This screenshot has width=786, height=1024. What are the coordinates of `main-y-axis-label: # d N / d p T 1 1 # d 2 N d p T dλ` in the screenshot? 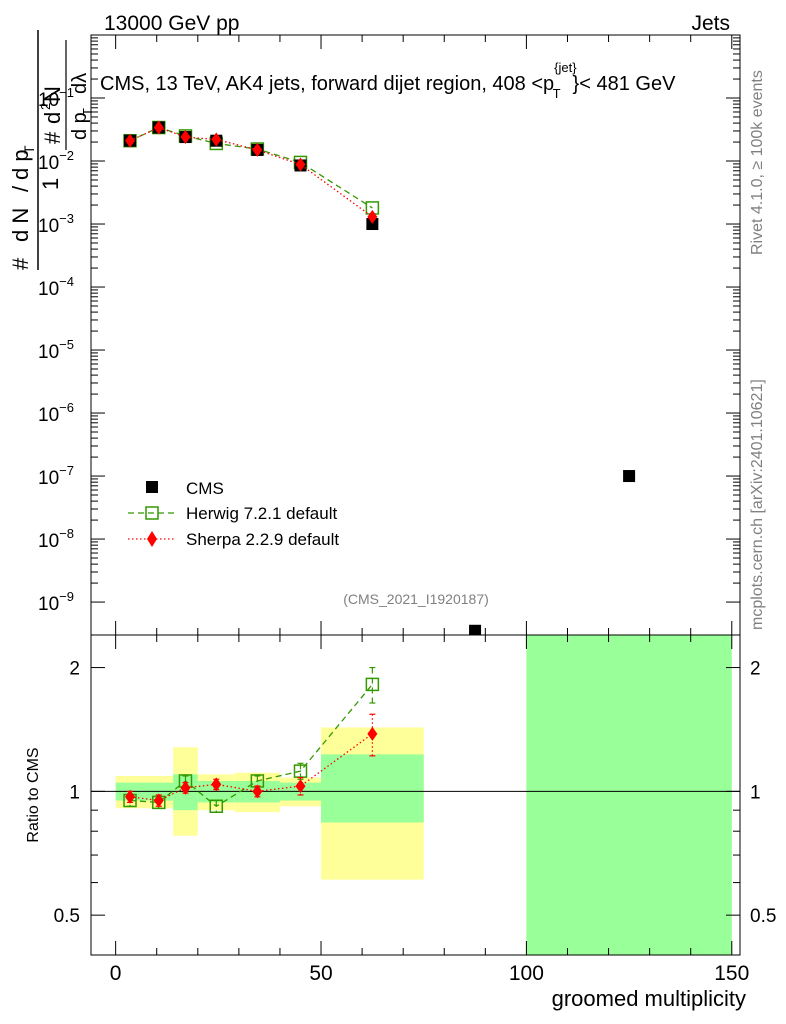 It's located at (51, 150).